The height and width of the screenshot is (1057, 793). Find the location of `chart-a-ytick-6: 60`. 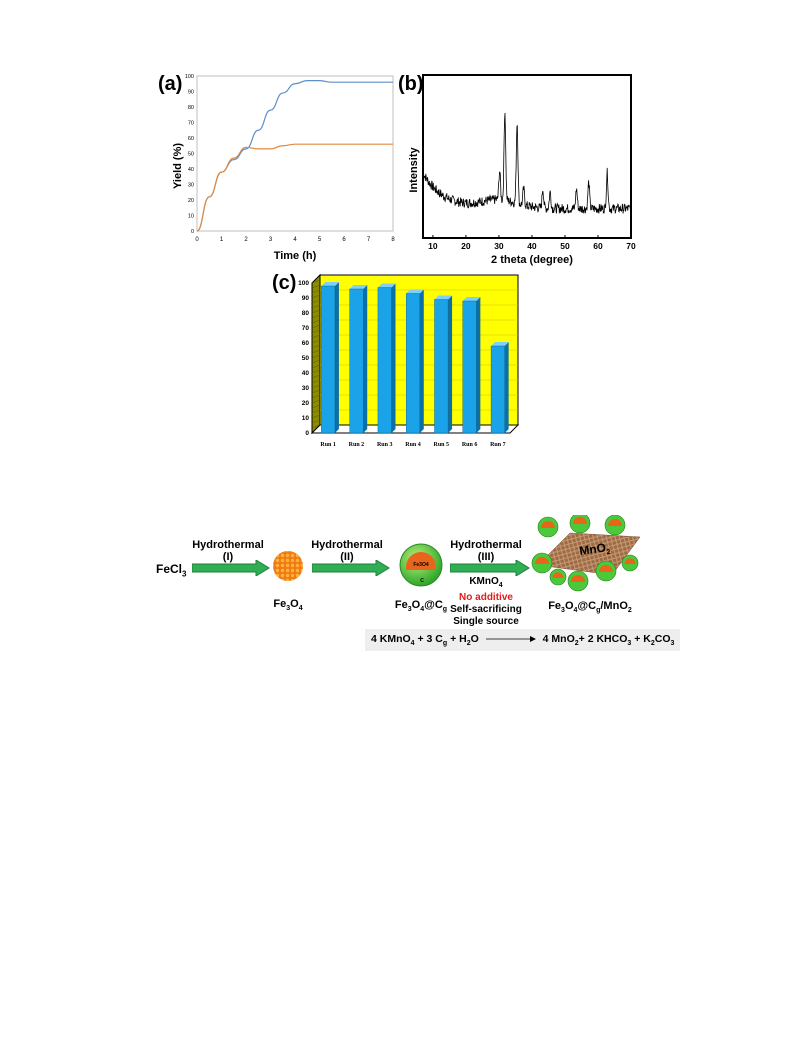

chart-a-ytick-6: 60 is located at coordinates (191, 139).